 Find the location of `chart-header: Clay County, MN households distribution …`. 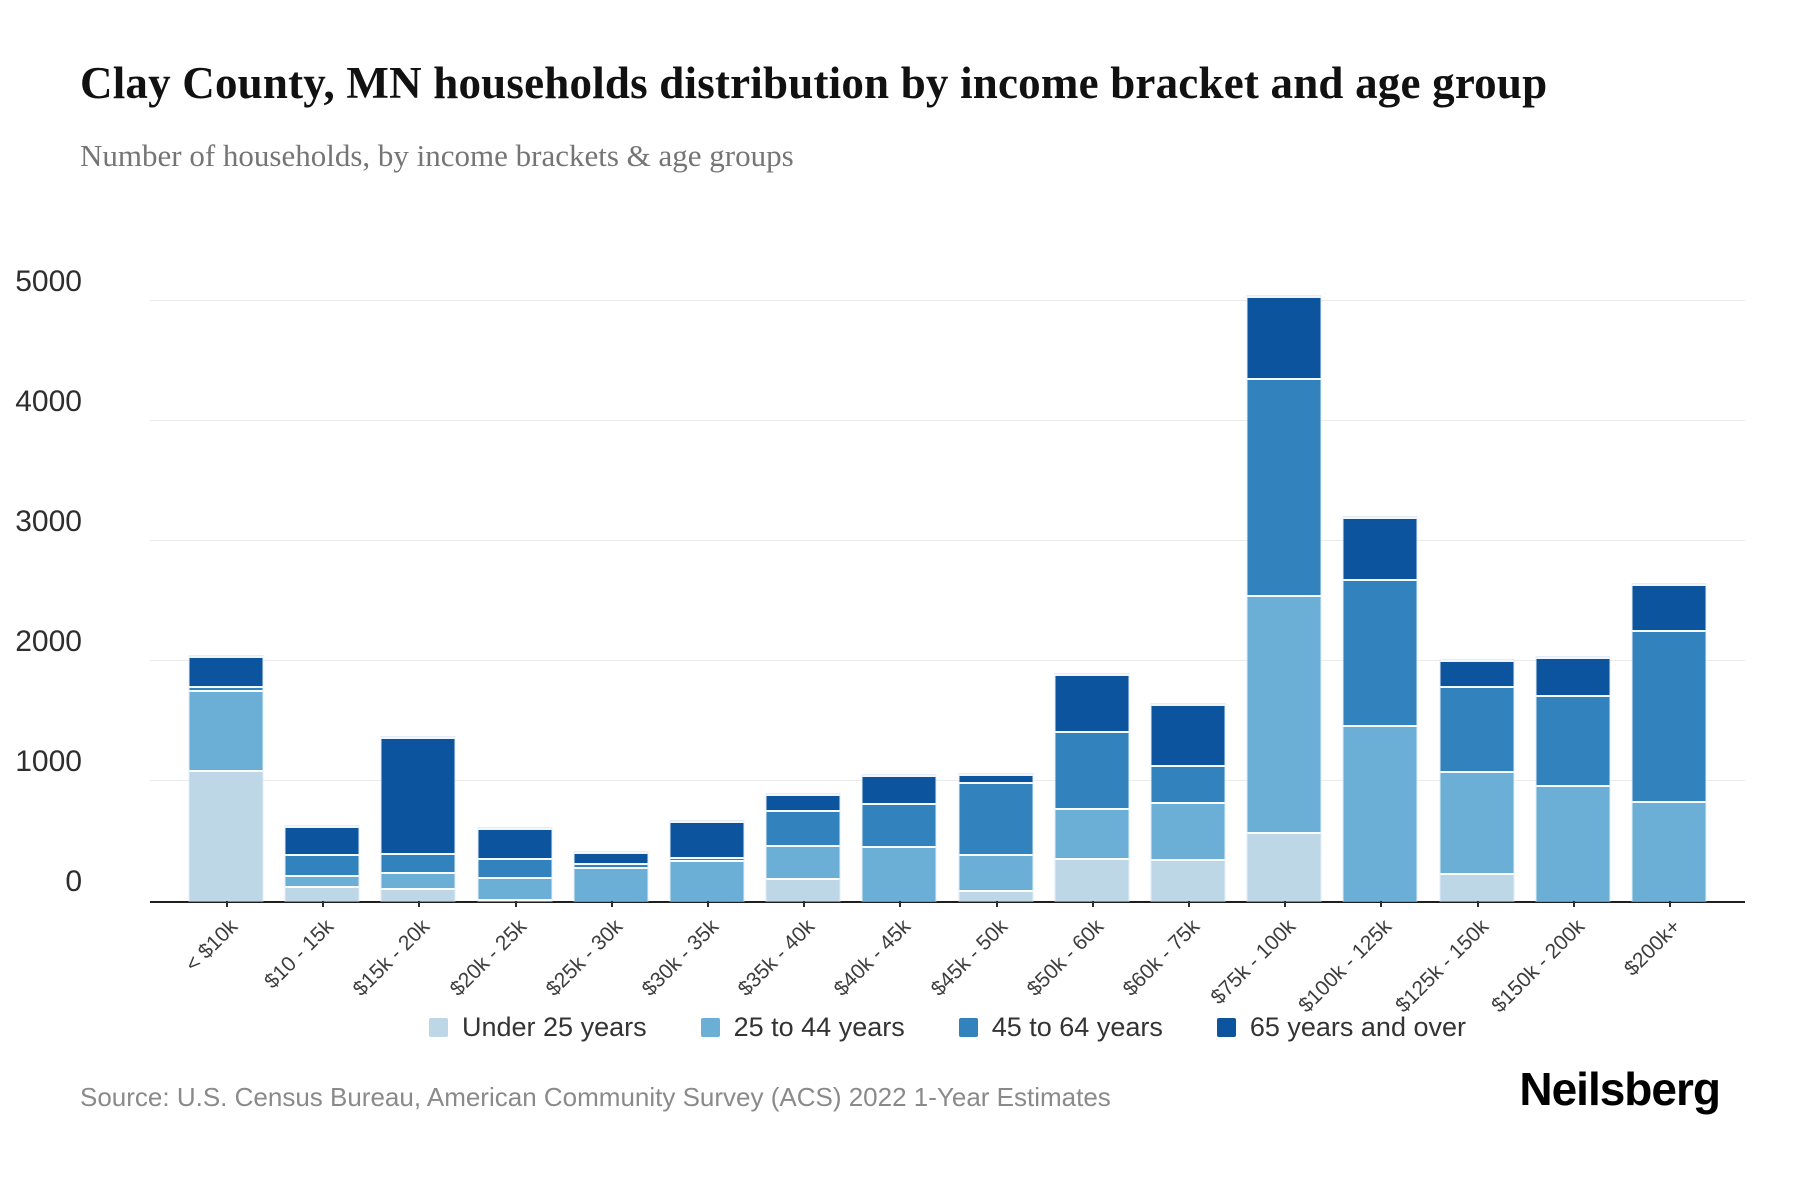

chart-header: Clay County, MN households distribution … is located at coordinates (820, 113).